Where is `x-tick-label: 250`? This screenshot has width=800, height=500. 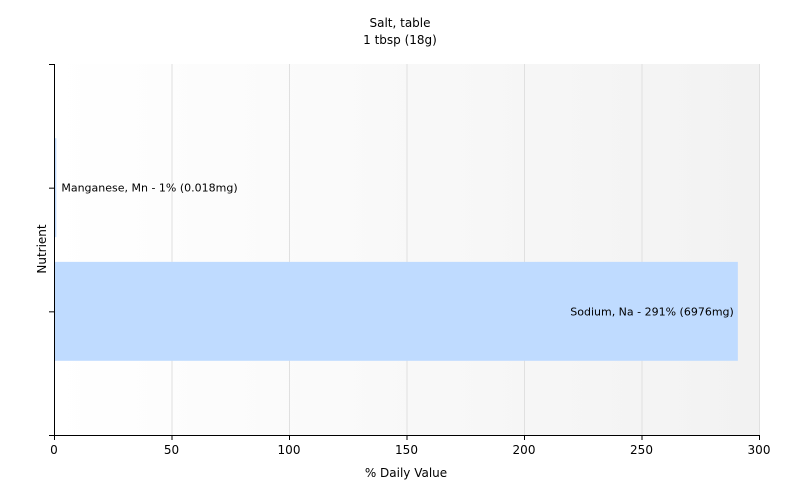 x-tick-label: 250 is located at coordinates (641, 450).